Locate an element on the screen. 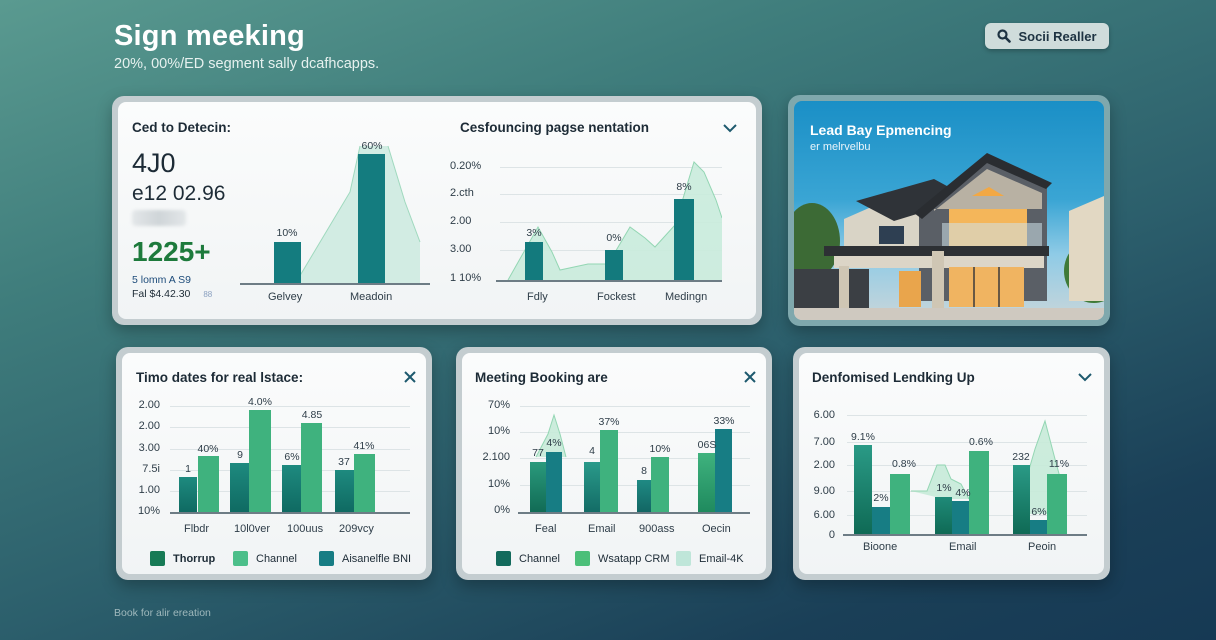 Image resolution: width=1216 pixels, height=640 pixels. bar-label-medingn: 8% is located at coordinates (684, 187).